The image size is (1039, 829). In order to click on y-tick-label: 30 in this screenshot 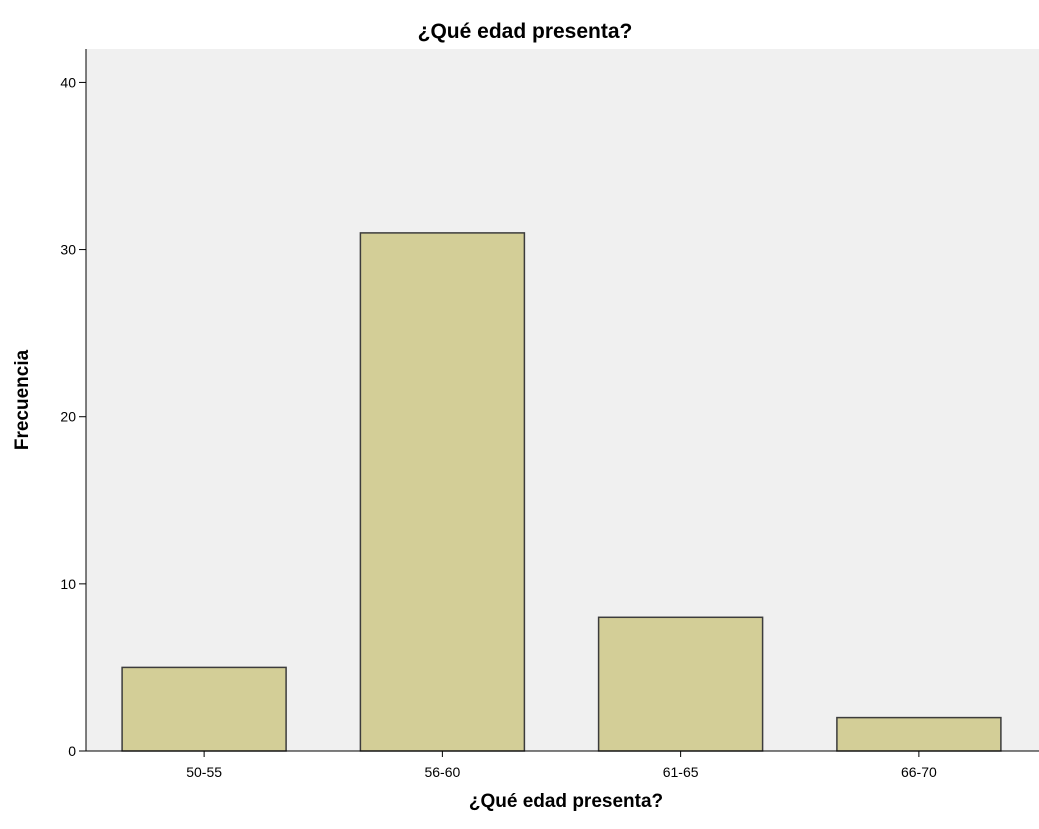, I will do `click(68, 250)`.